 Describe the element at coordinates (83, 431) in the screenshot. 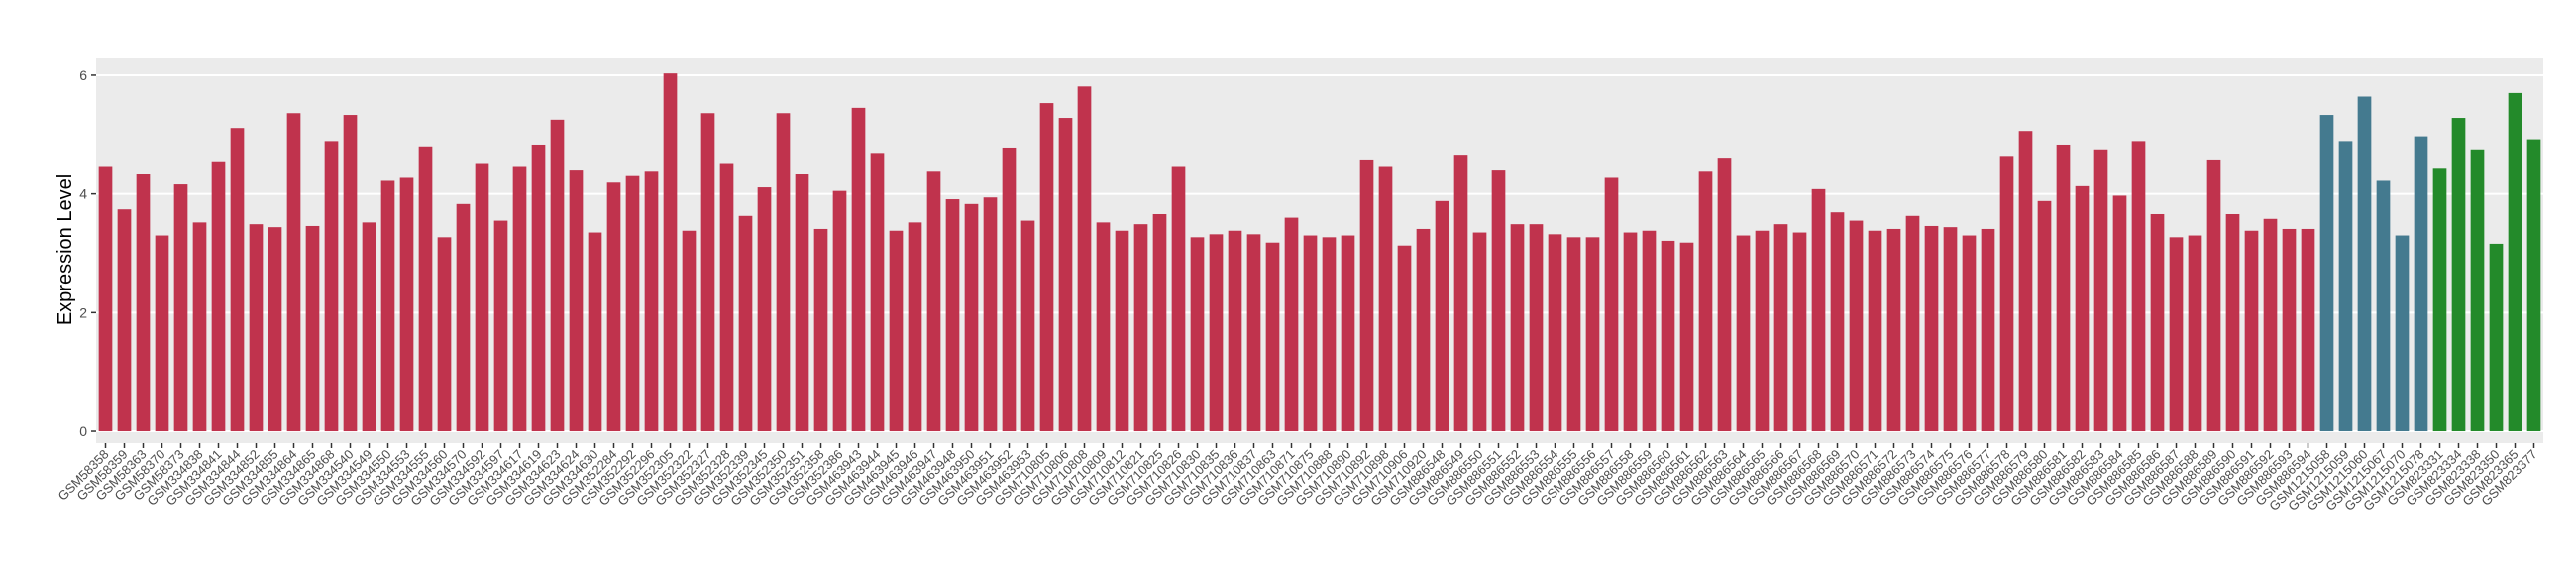

I see `y-tick-label: 0` at that location.